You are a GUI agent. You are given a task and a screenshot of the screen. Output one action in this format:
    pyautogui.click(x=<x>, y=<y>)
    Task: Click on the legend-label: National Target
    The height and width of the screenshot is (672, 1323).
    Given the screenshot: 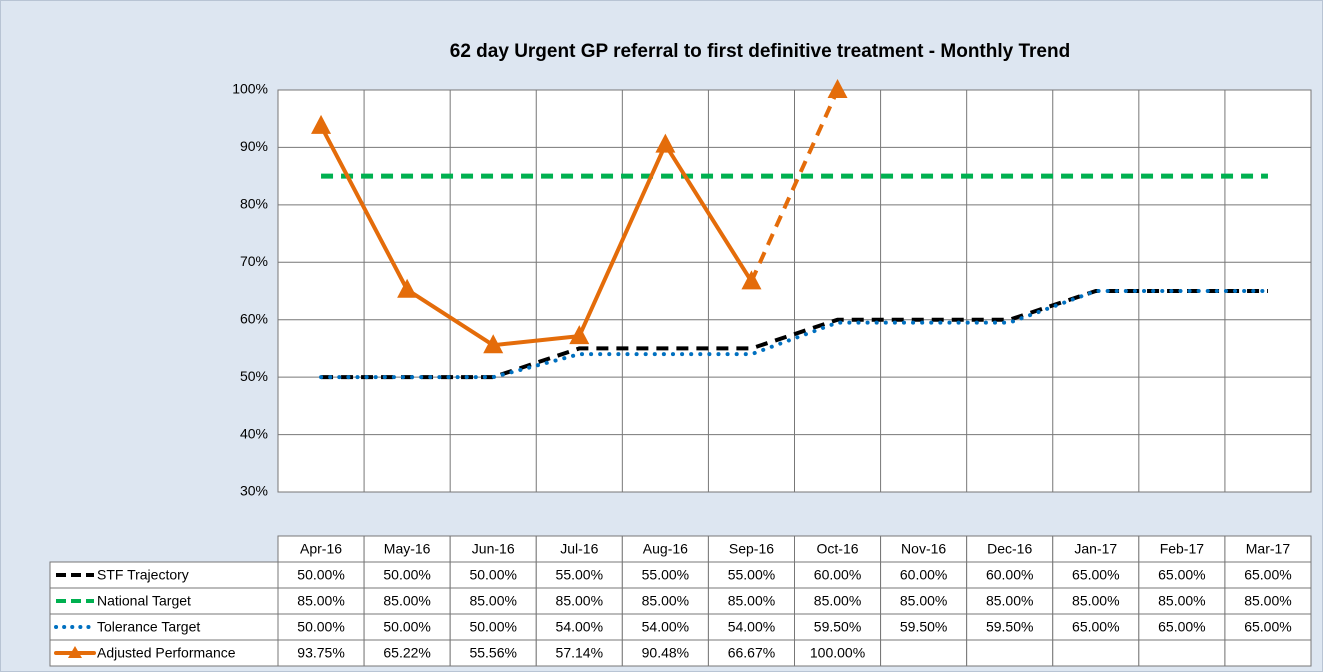 What is the action you would take?
    pyautogui.click(x=144, y=601)
    